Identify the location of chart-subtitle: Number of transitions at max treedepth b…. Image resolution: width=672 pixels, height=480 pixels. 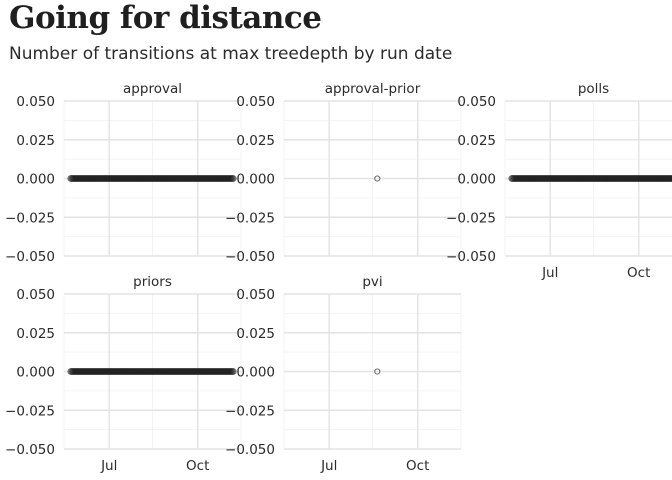
(231, 54).